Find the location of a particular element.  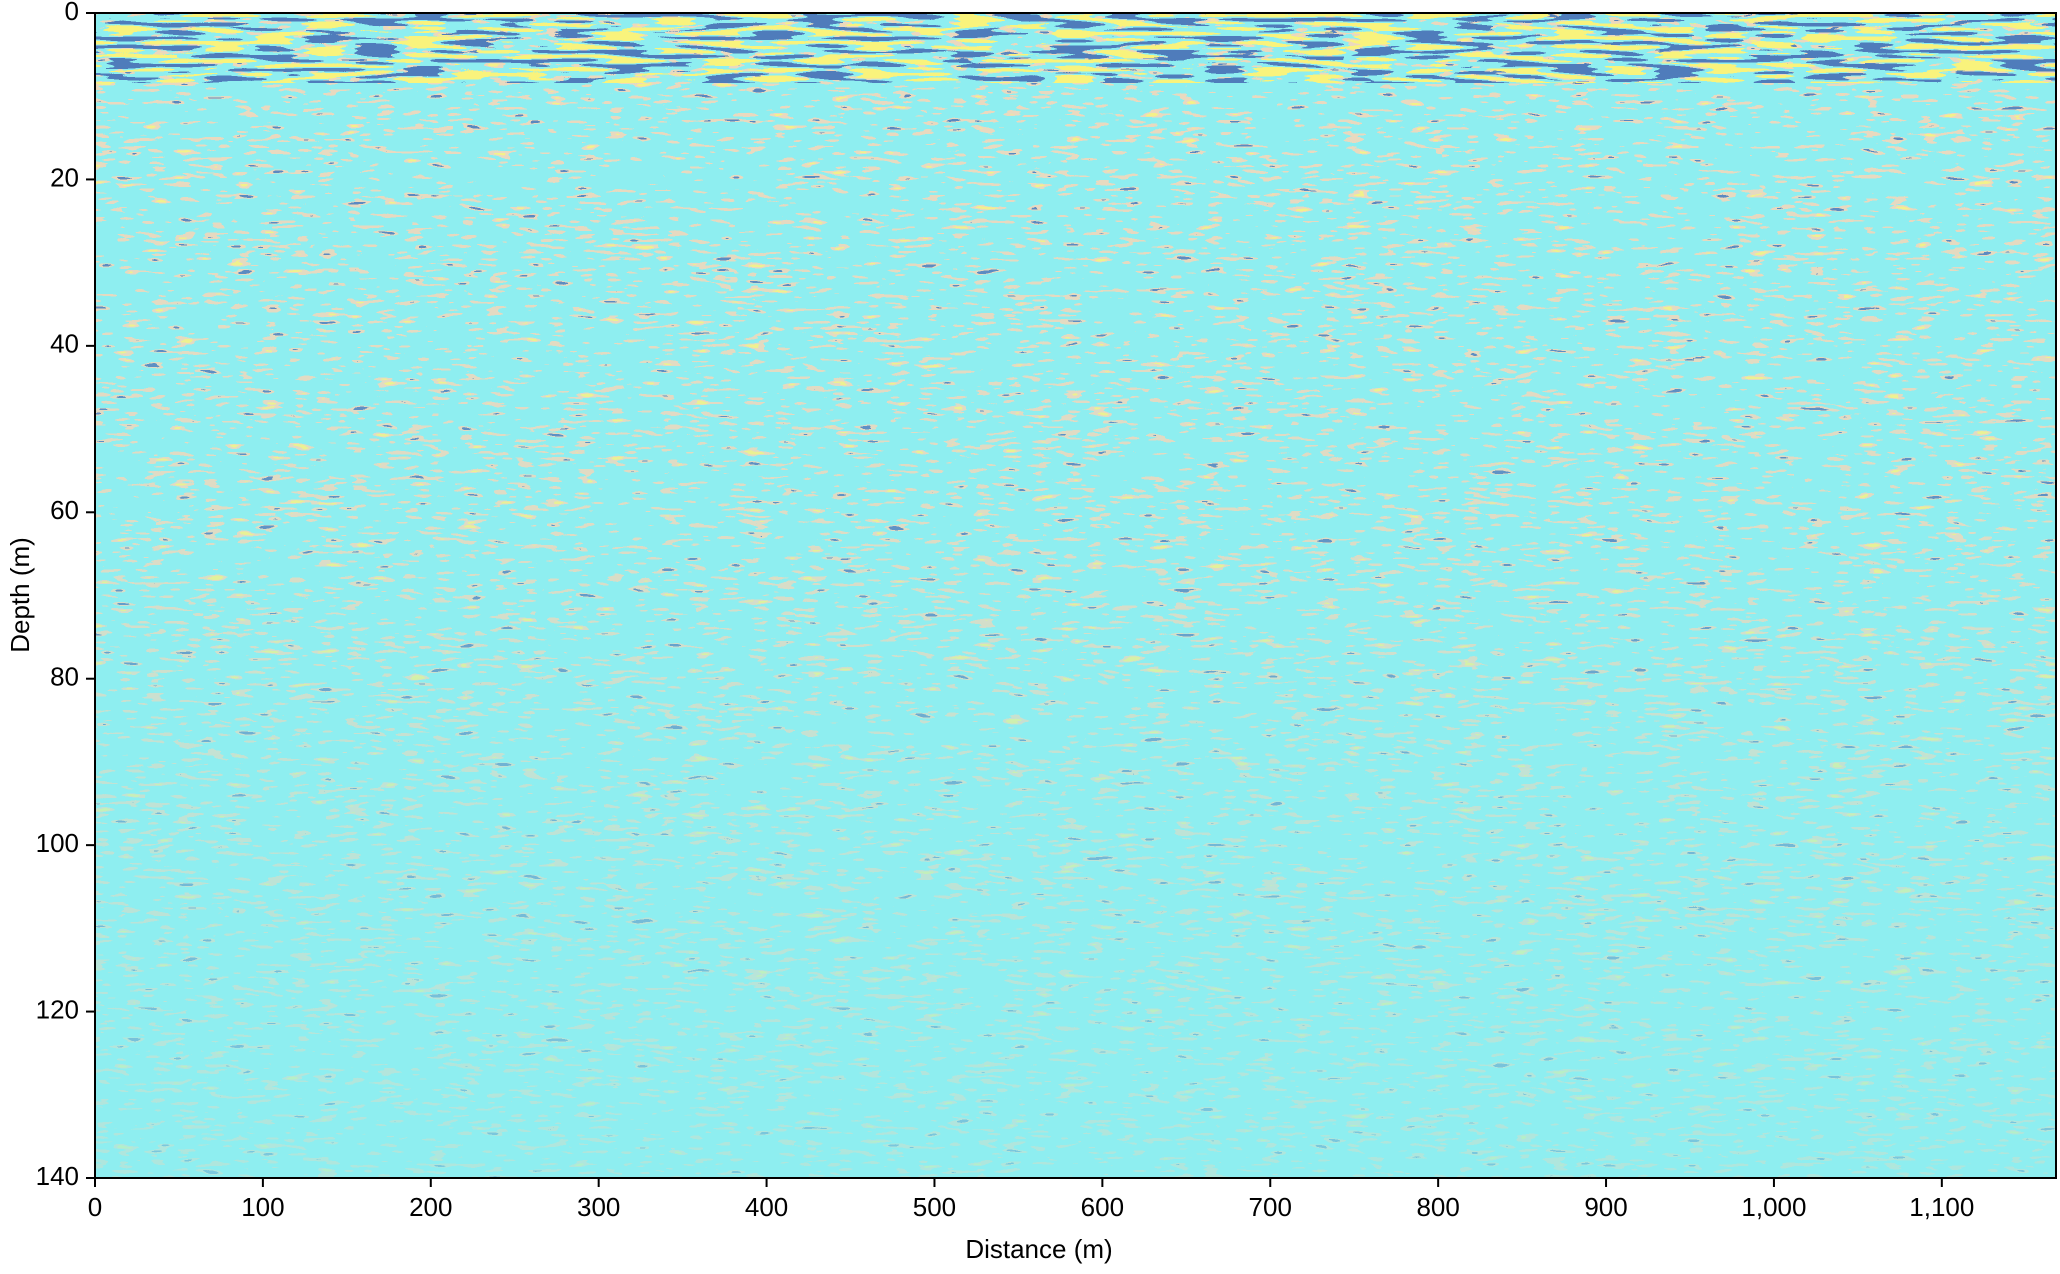

x-tick-label: 500 is located at coordinates (934, 1207).